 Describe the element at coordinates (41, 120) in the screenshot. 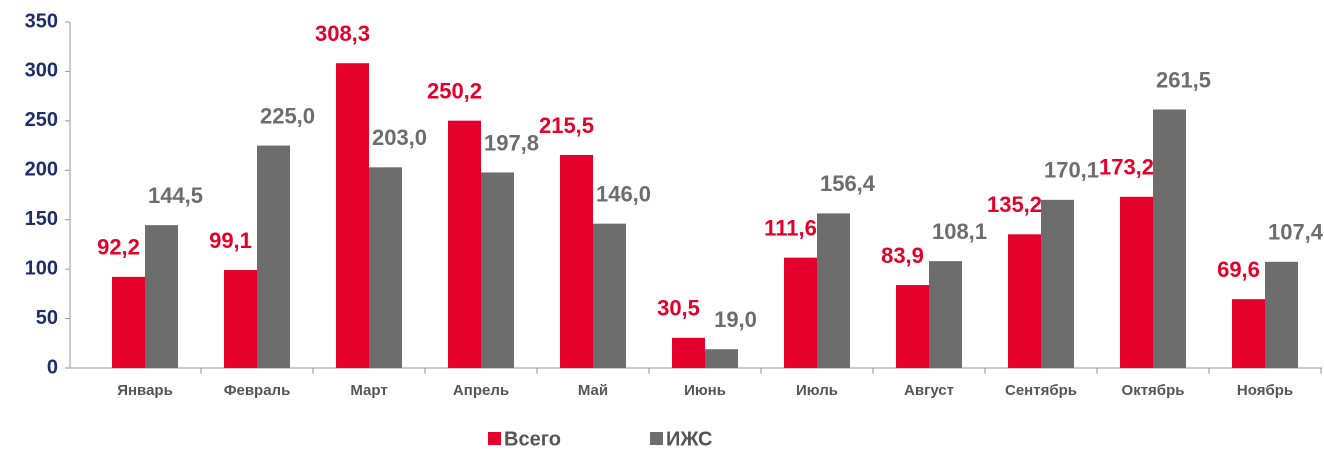

I see `y-tick-label: 250` at that location.